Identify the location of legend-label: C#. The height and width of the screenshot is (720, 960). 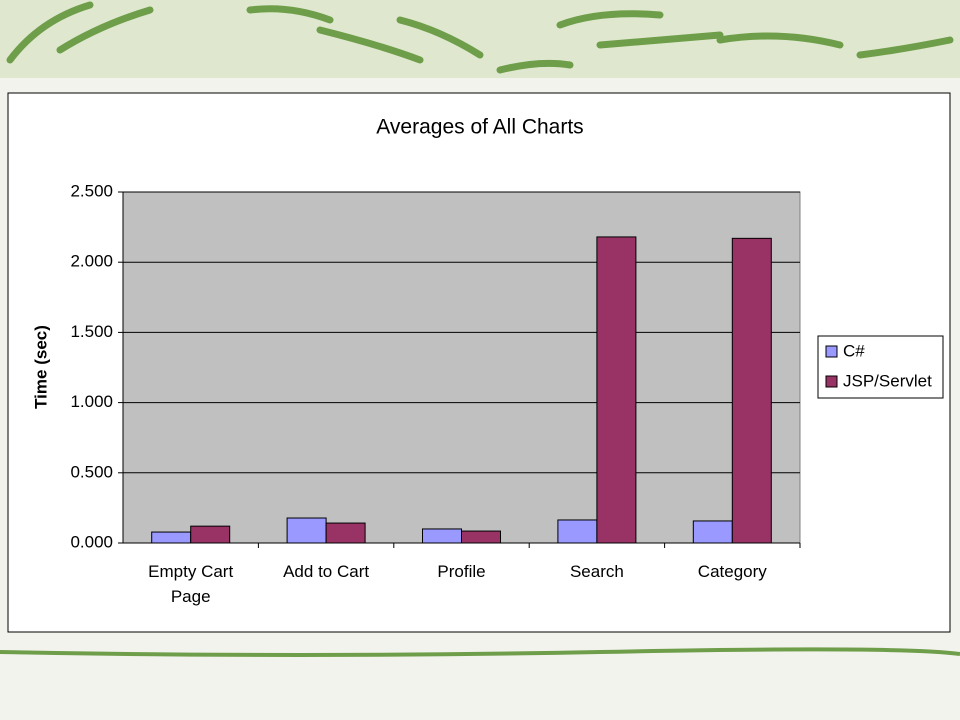
(854, 350).